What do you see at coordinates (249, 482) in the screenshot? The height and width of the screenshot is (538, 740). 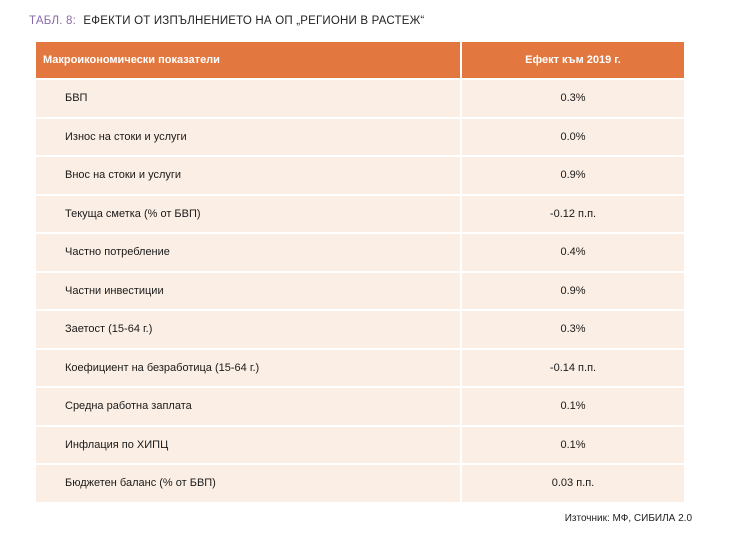 I see `indicator-cell: Бюджетен баланс (% от БВП)` at bounding box center [249, 482].